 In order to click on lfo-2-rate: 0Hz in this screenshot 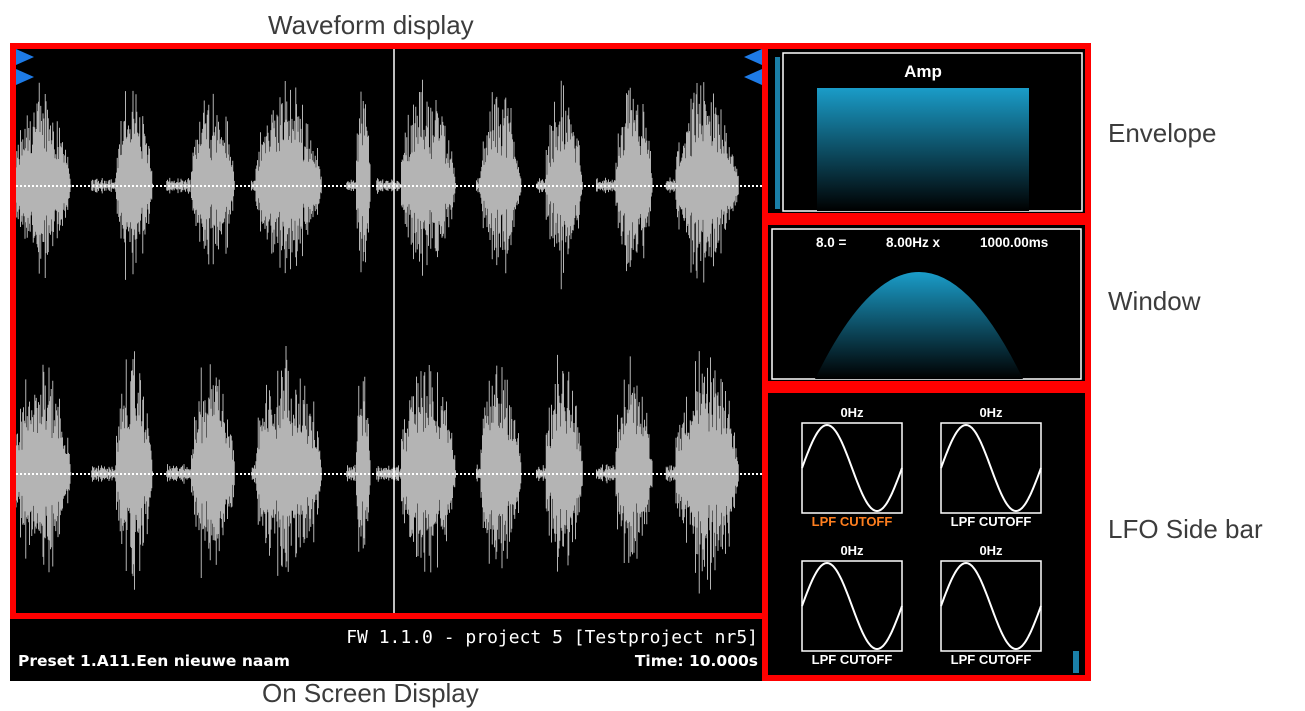, I will do `click(991, 412)`.